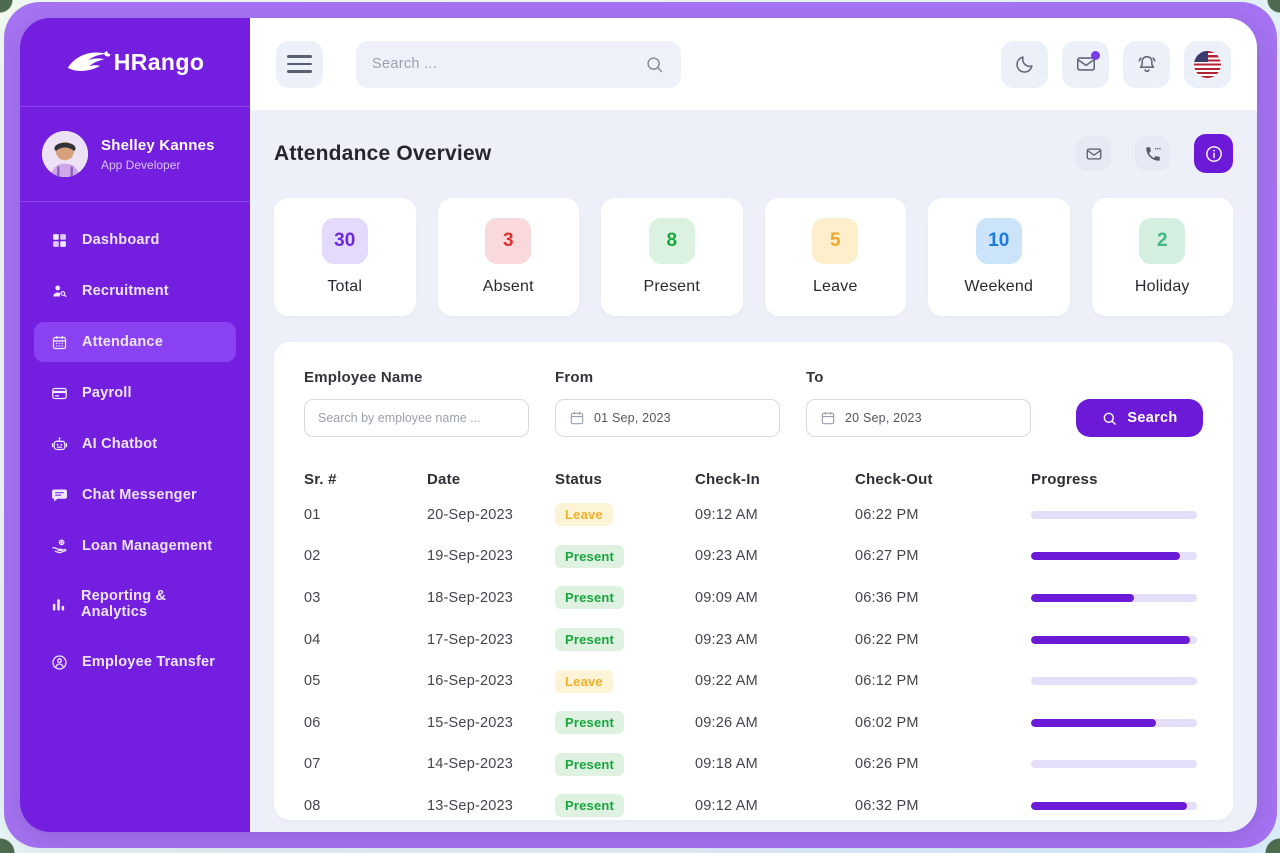 This screenshot has width=1280, height=853. Describe the element at coordinates (59, 291) in the screenshot. I see `recruitment-icon` at that location.